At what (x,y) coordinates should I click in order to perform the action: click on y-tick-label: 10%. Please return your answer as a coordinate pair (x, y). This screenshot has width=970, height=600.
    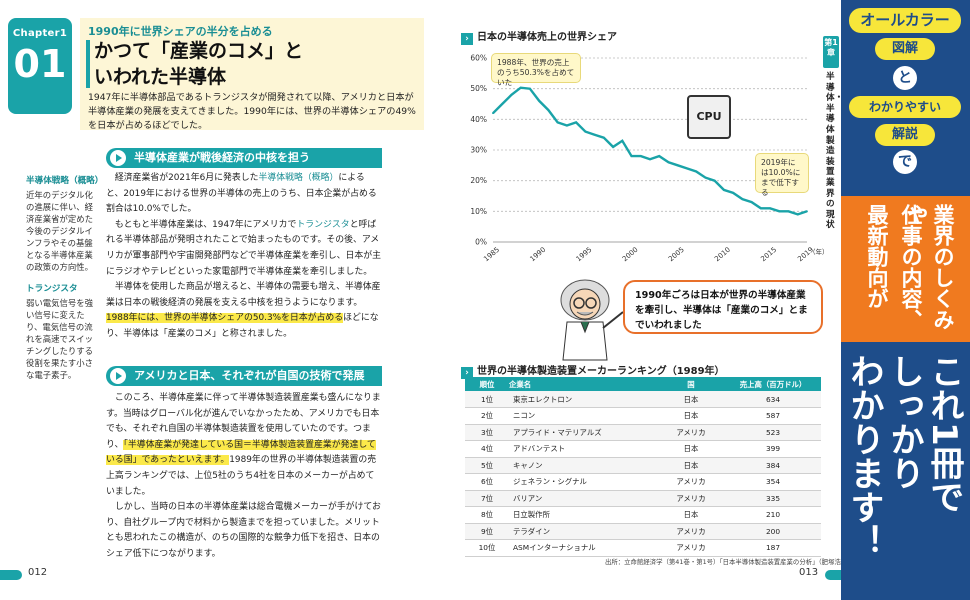
    Looking at the image, I should click on (478, 211).